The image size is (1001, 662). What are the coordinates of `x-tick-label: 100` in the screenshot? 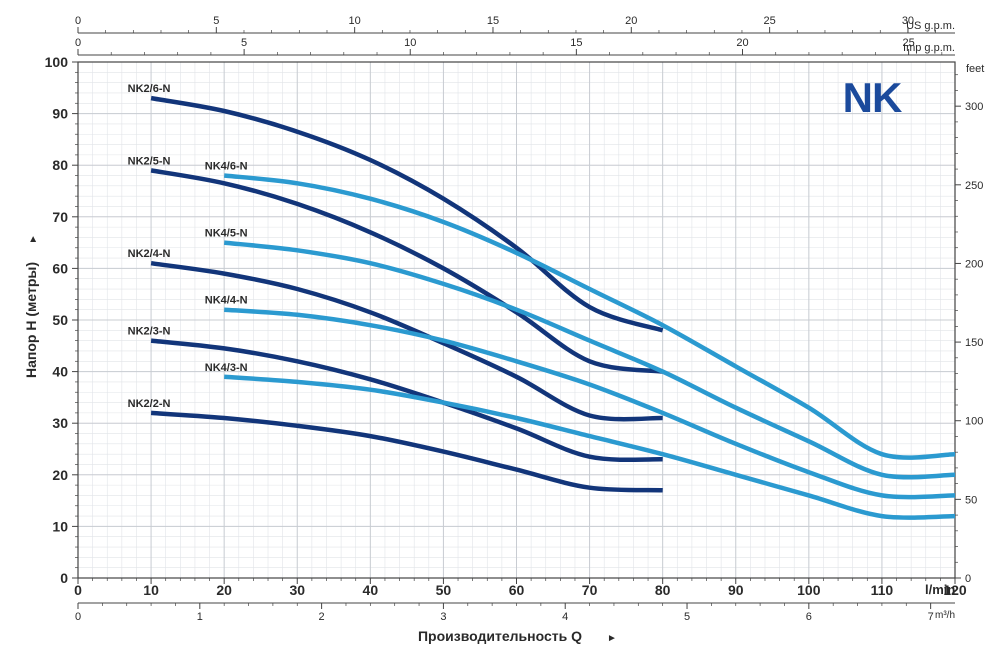 It's located at (809, 590).